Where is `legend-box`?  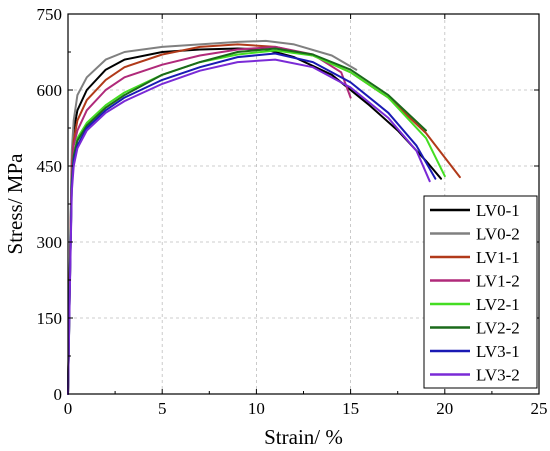 legend-box is located at coordinates (480, 292).